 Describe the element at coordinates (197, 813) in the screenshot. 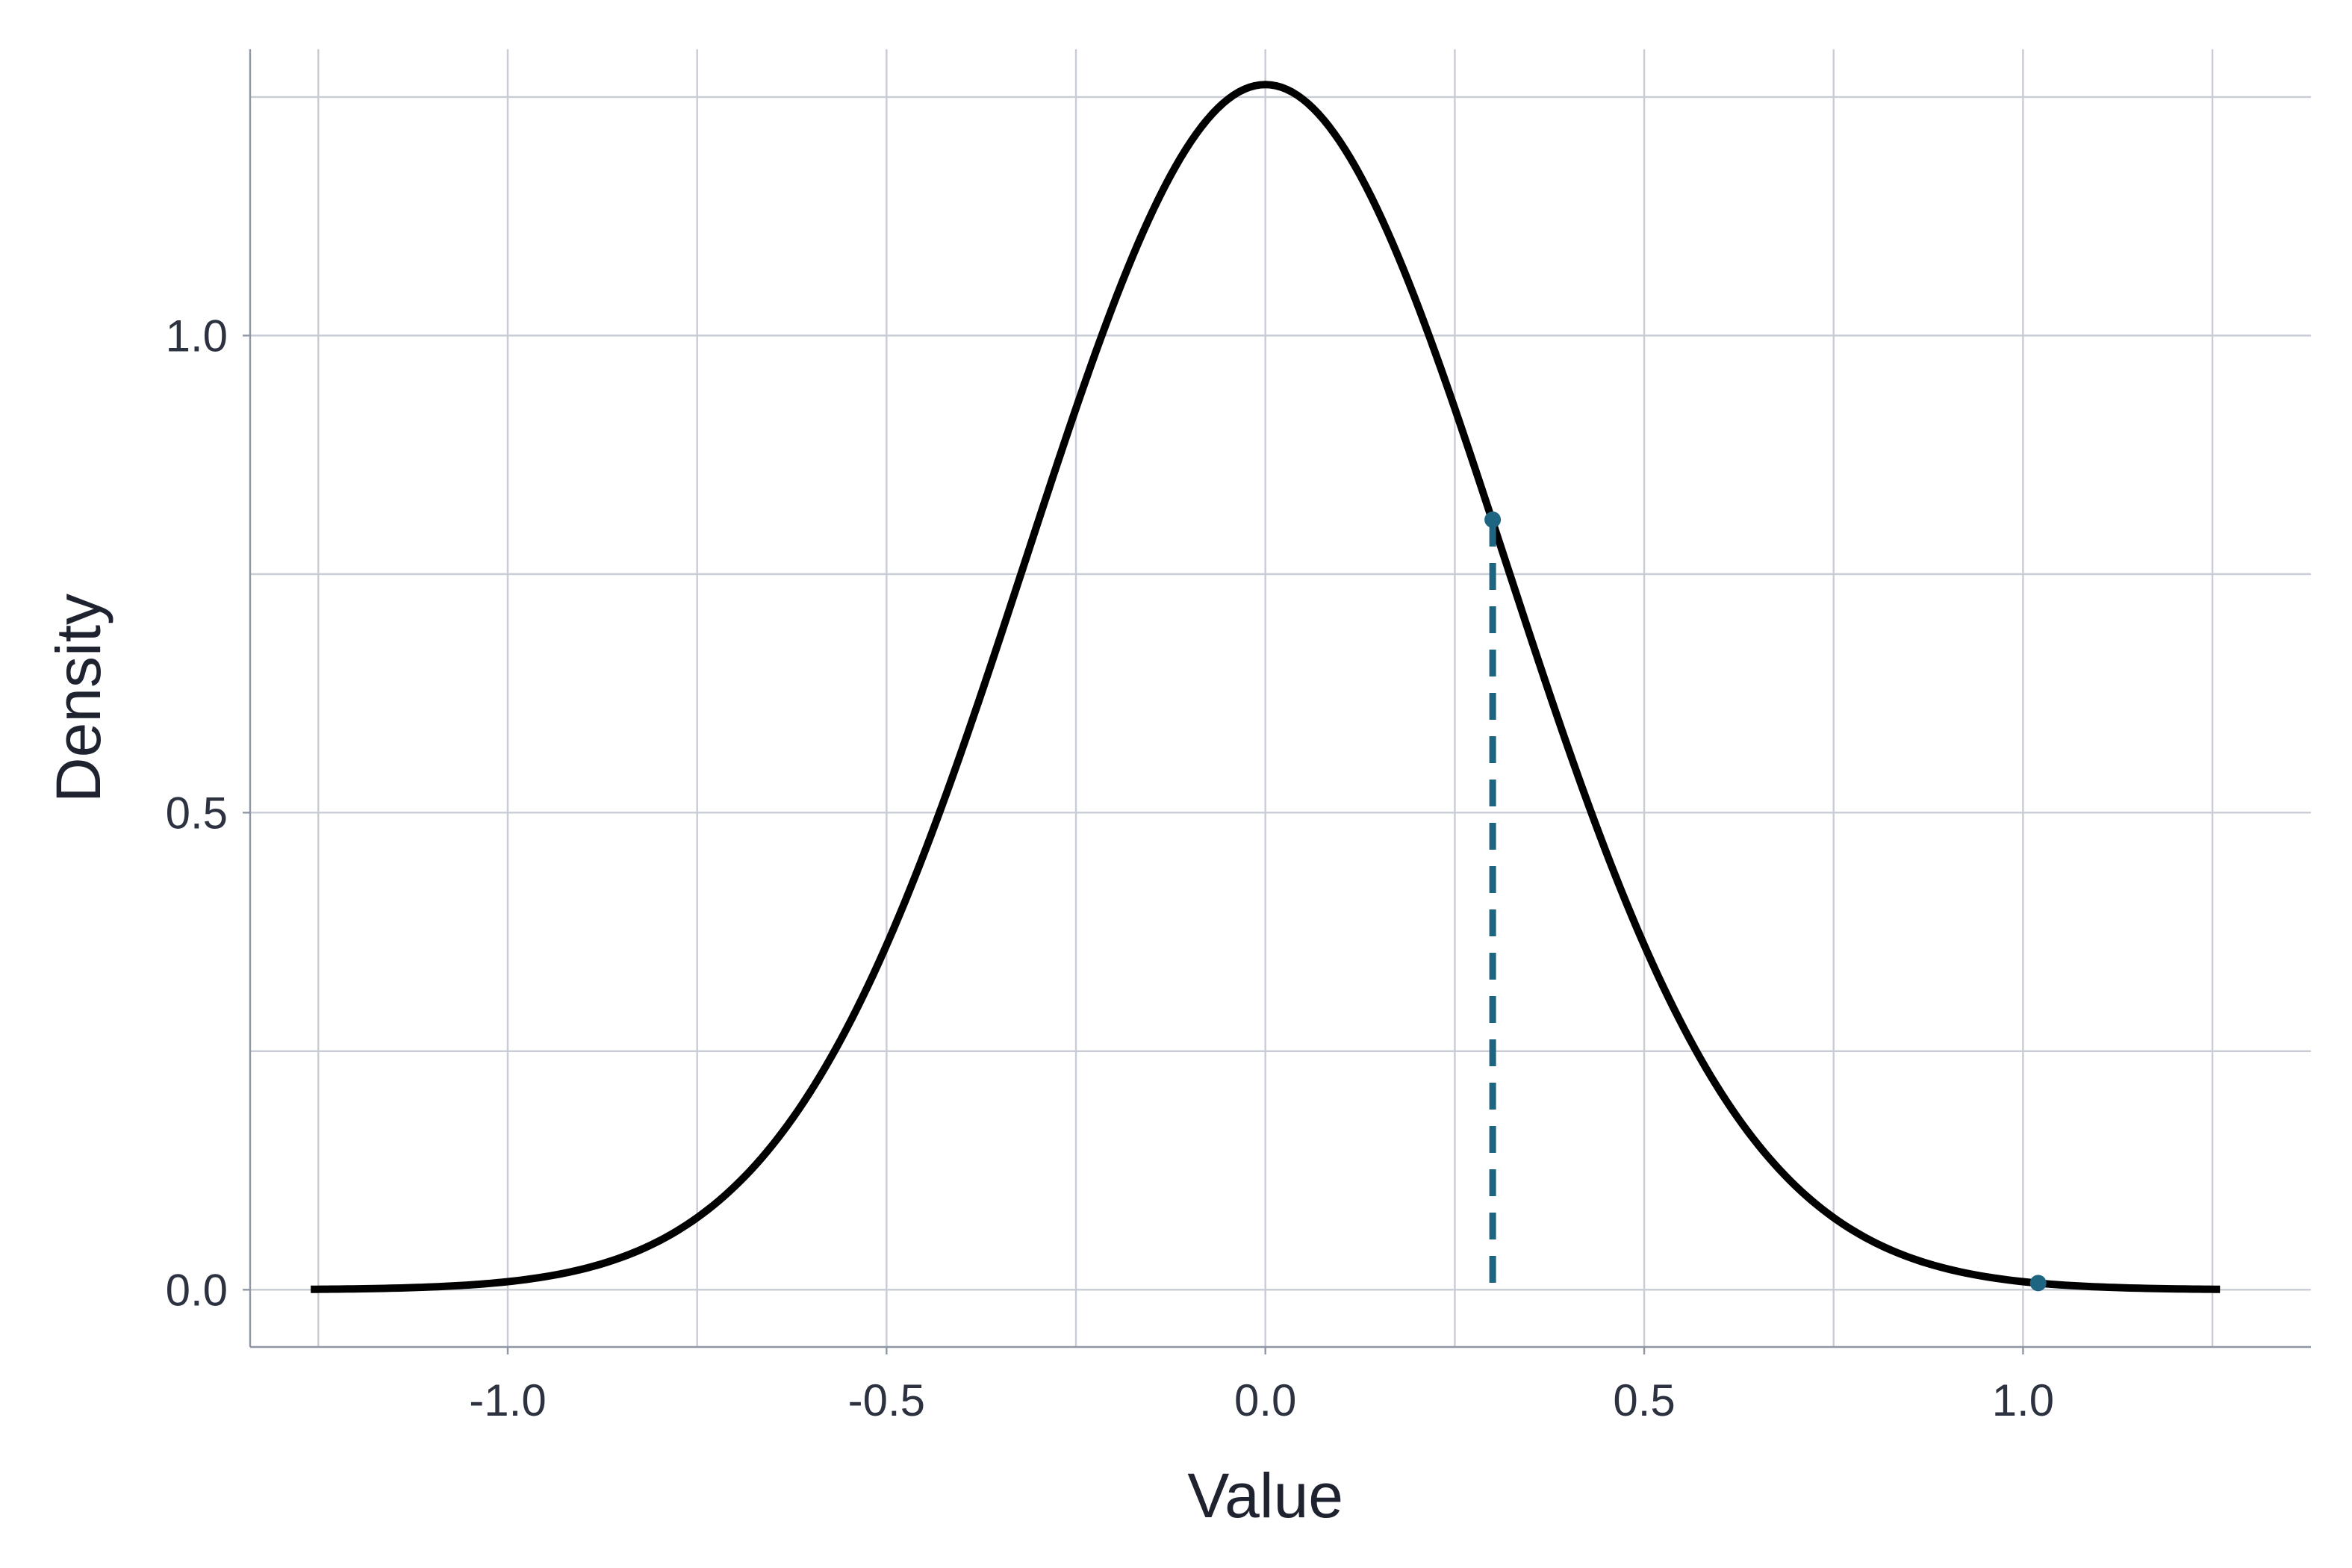

I see `y-tick-label: 0.5` at that location.